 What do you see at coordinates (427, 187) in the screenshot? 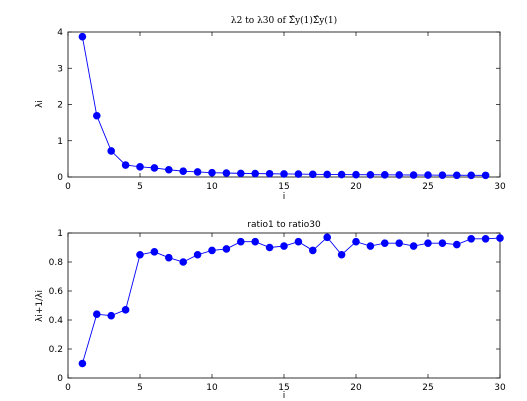
I see `chart-eigenvalues-xtick-label: 25` at bounding box center [427, 187].